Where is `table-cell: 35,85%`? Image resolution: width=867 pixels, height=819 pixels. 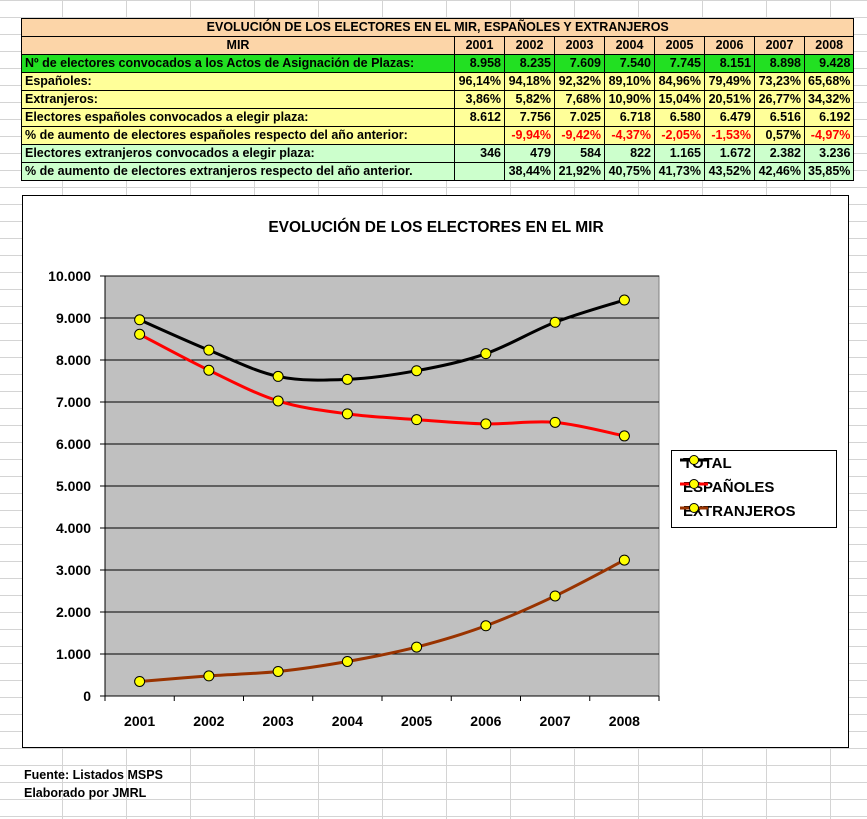 table-cell: 35,85% is located at coordinates (829, 171).